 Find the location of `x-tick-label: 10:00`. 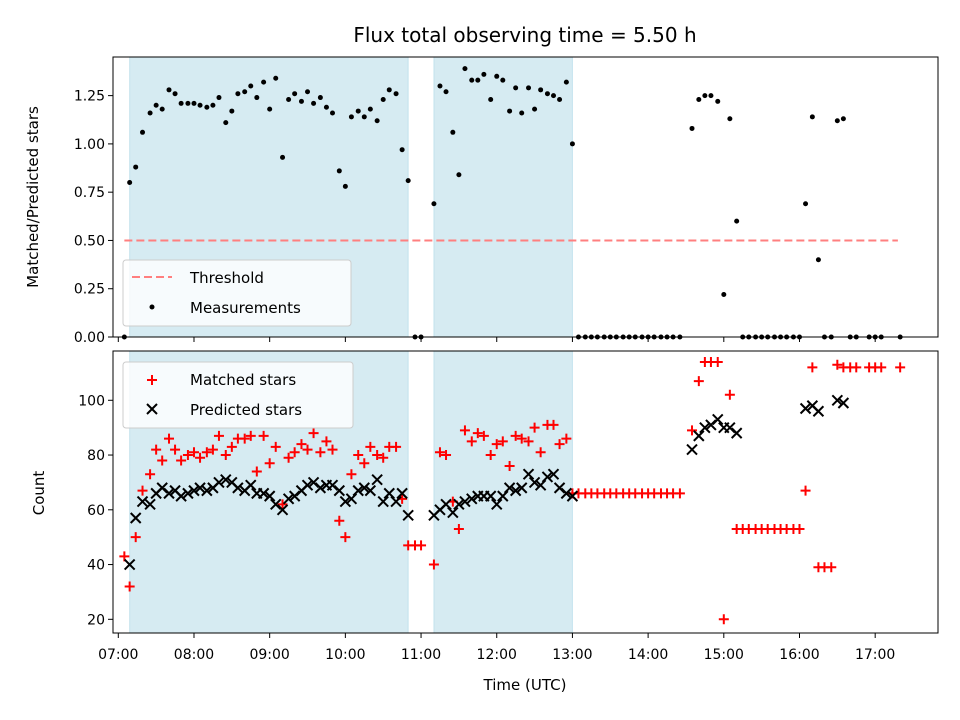

x-tick-label: 10:00 is located at coordinates (345, 655).